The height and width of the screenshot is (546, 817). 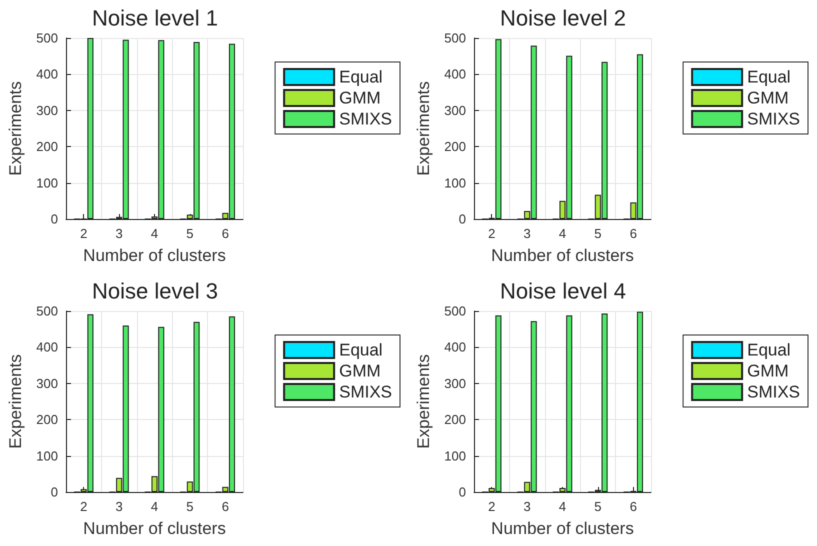 I want to click on chart-title: Noise level 2, so click(x=563, y=18).